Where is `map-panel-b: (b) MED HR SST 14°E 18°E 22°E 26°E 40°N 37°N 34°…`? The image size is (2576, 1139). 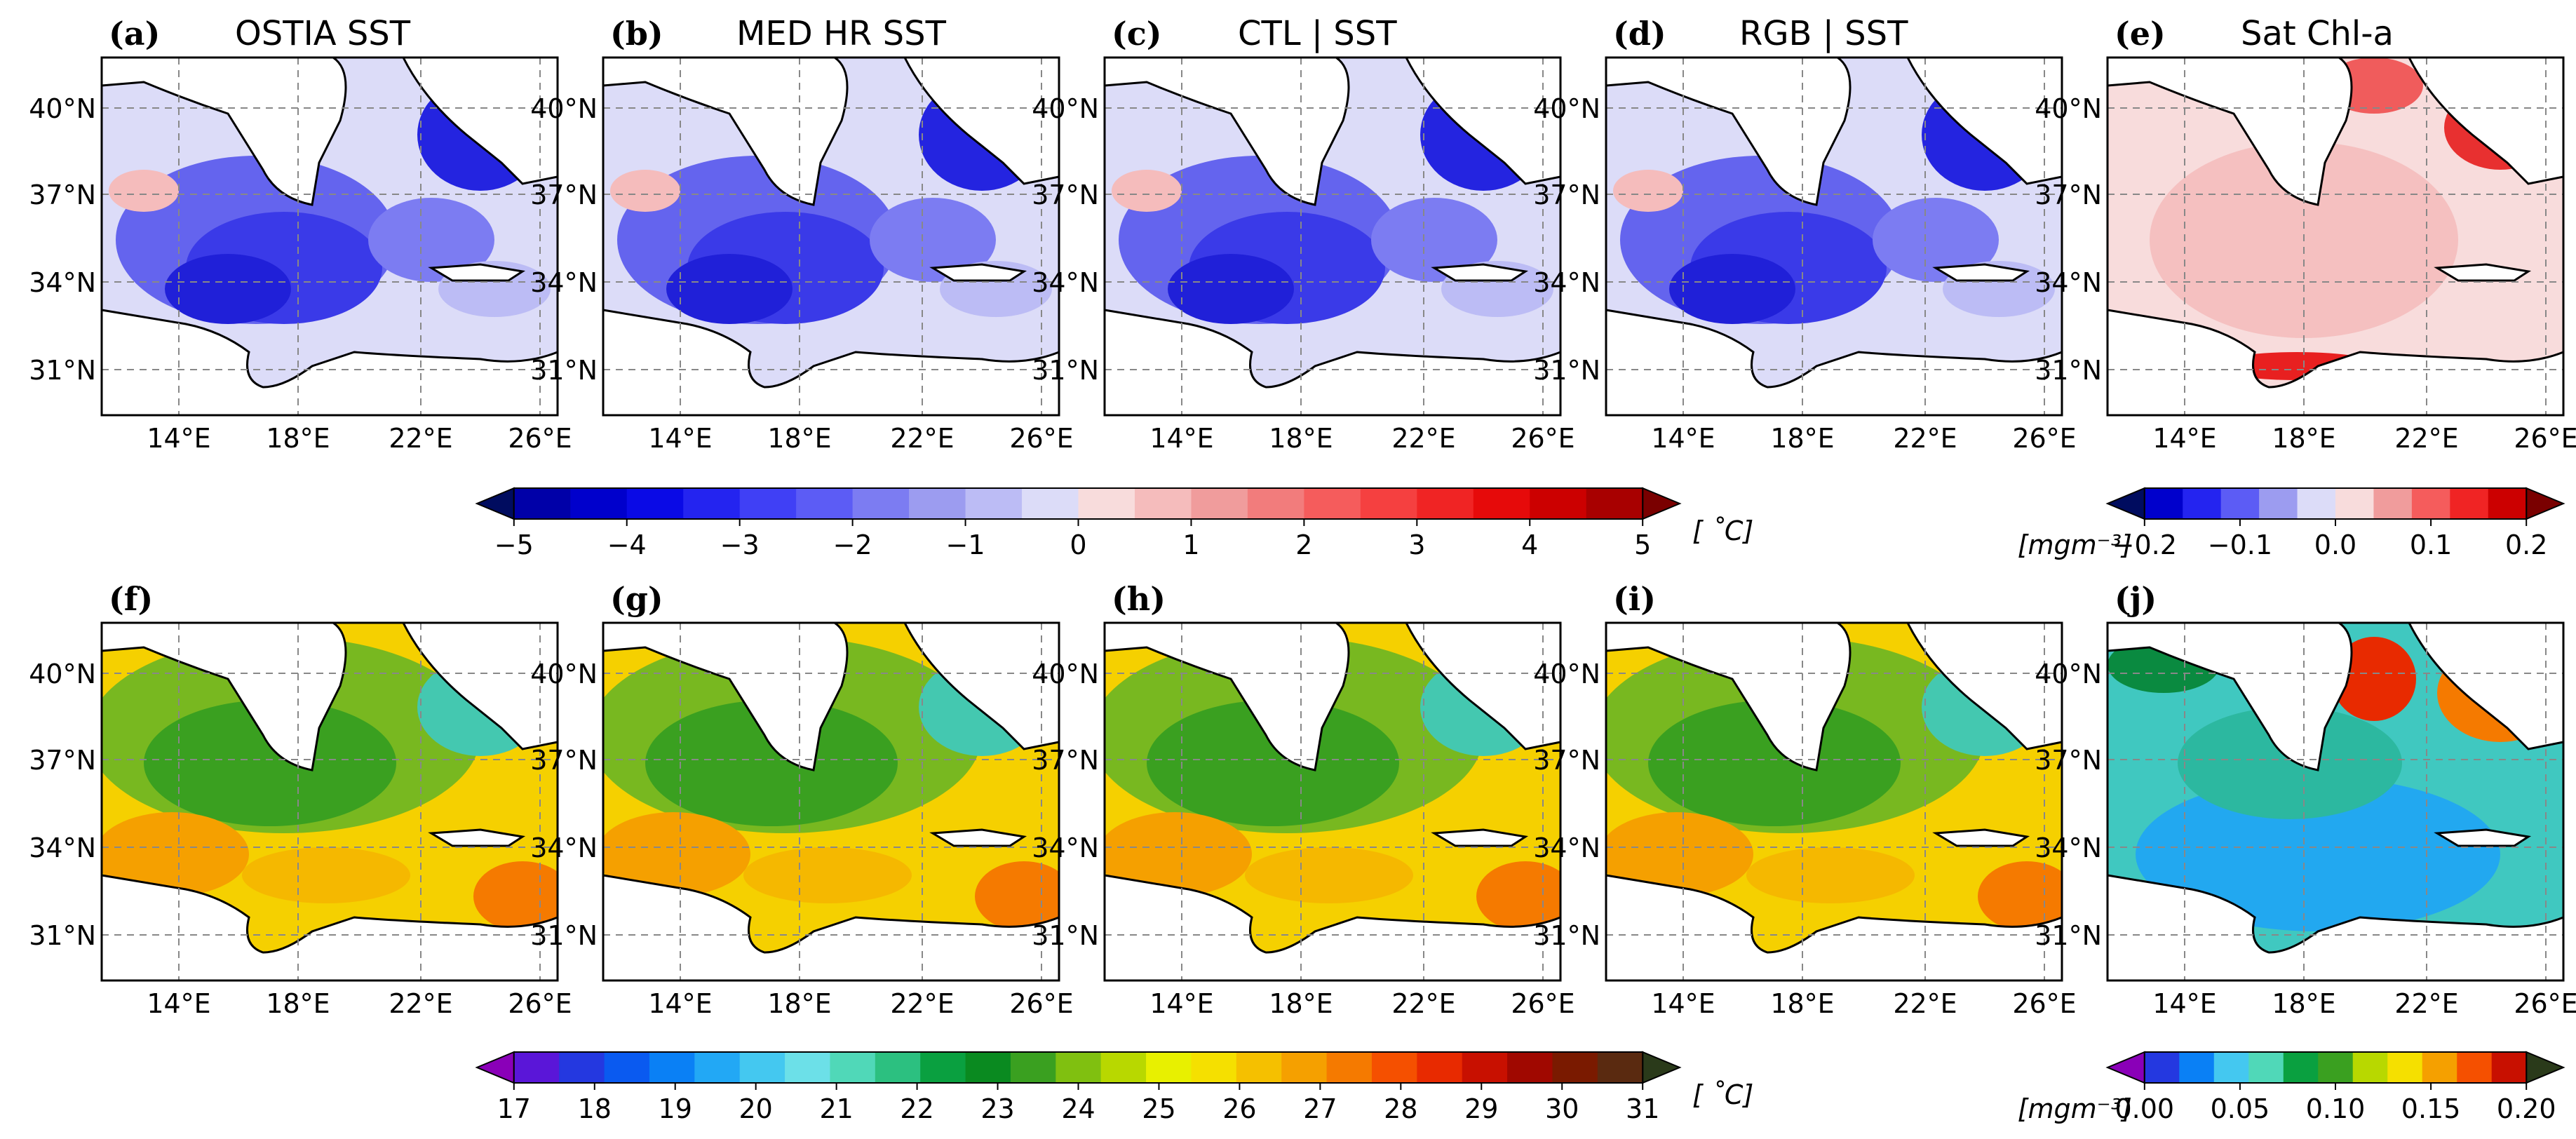
map-panel-b: (b) MED HR SST 14°E 18°E 22°E 26°E 40°N 37°N 34°… is located at coordinates (801, 234).